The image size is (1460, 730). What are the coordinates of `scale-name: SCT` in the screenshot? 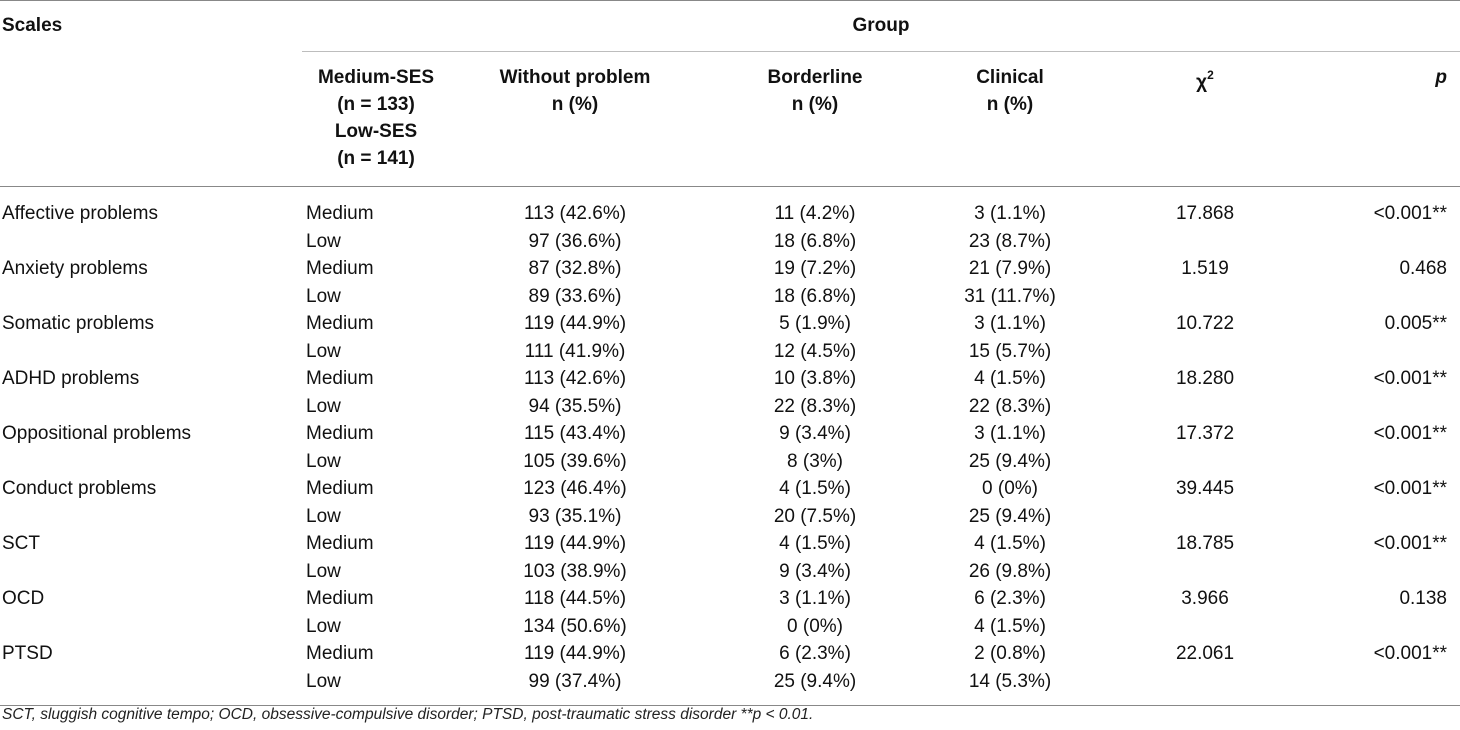 It's located at (151, 557).